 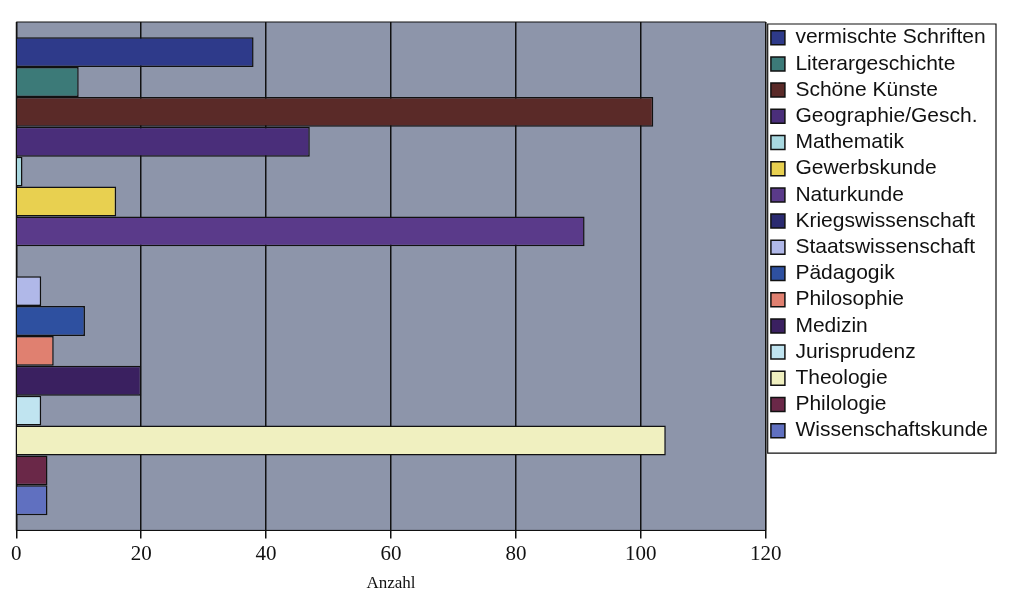 I want to click on x-tick-label: 60, so click(x=391, y=552).